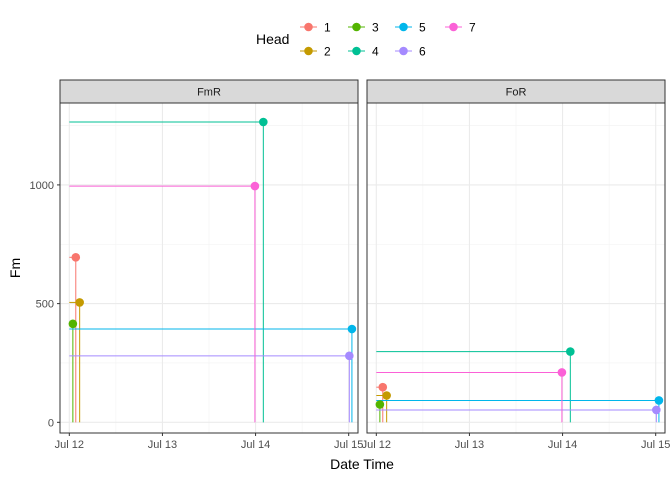 Image resolution: width=672 pixels, height=480 pixels. What do you see at coordinates (327, 52) in the screenshot?
I see `legend-label: 2` at bounding box center [327, 52].